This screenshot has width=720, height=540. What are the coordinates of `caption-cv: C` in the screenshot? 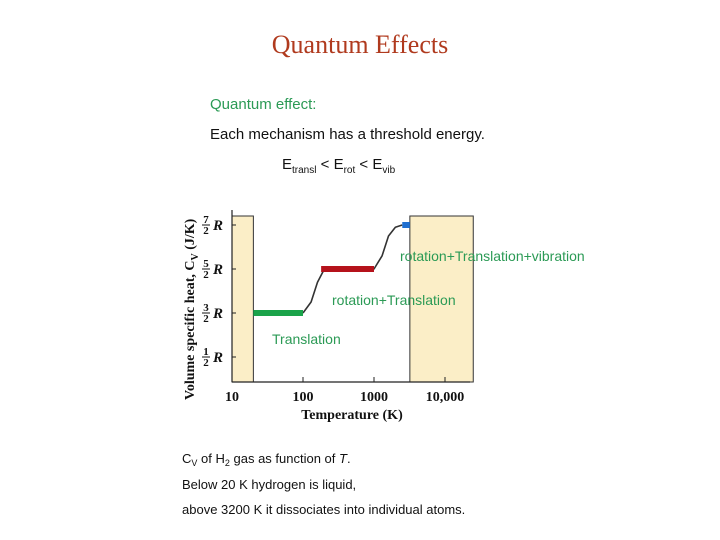 It's located at (187, 458).